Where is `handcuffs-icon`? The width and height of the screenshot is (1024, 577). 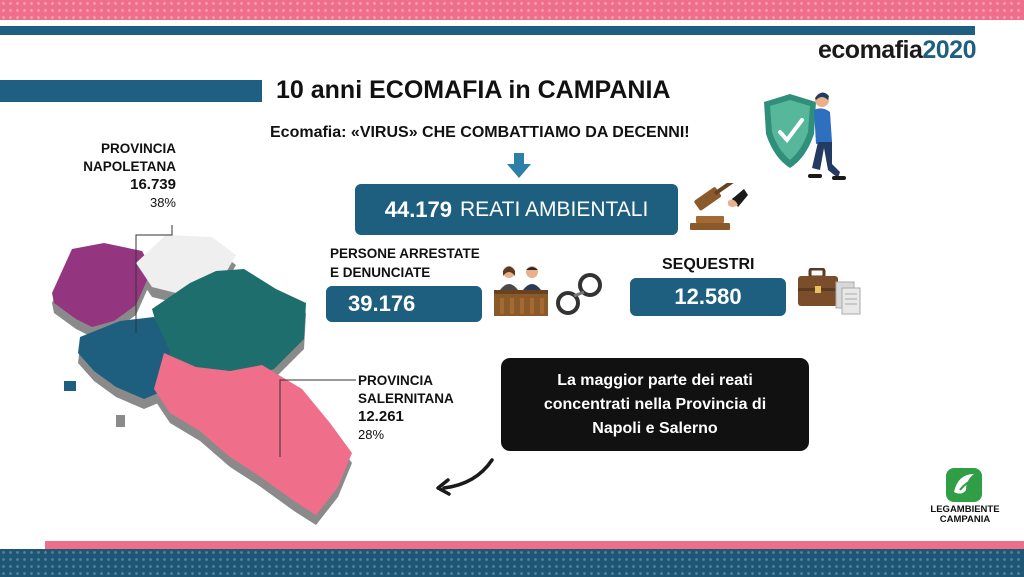
handcuffs-icon is located at coordinates (579, 294).